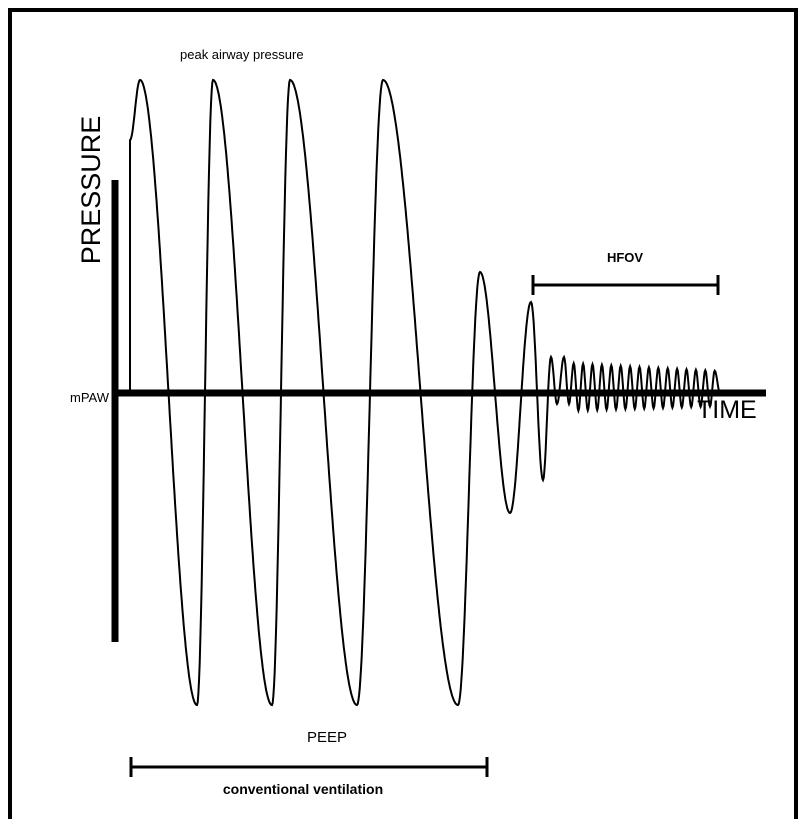 This screenshot has width=803, height=819. What do you see at coordinates (91, 190) in the screenshot?
I see `pressure-label: PRESSURE` at bounding box center [91, 190].